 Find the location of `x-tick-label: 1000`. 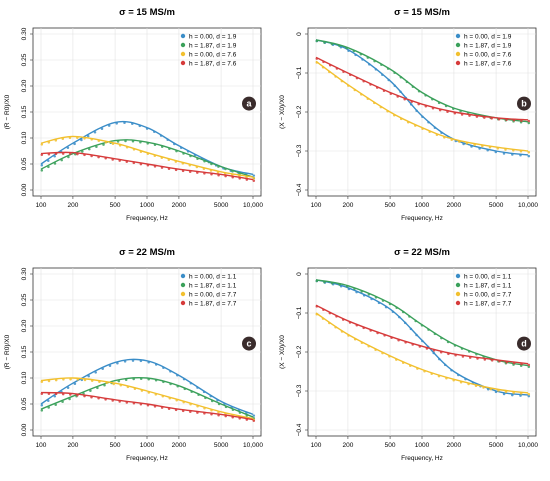

x-tick-label: 1000 is located at coordinates (422, 445).